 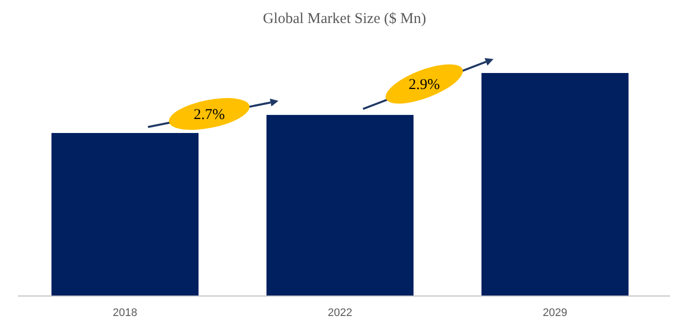 What do you see at coordinates (340, 313) in the screenshot?
I see `x-tick-label: 2022` at bounding box center [340, 313].